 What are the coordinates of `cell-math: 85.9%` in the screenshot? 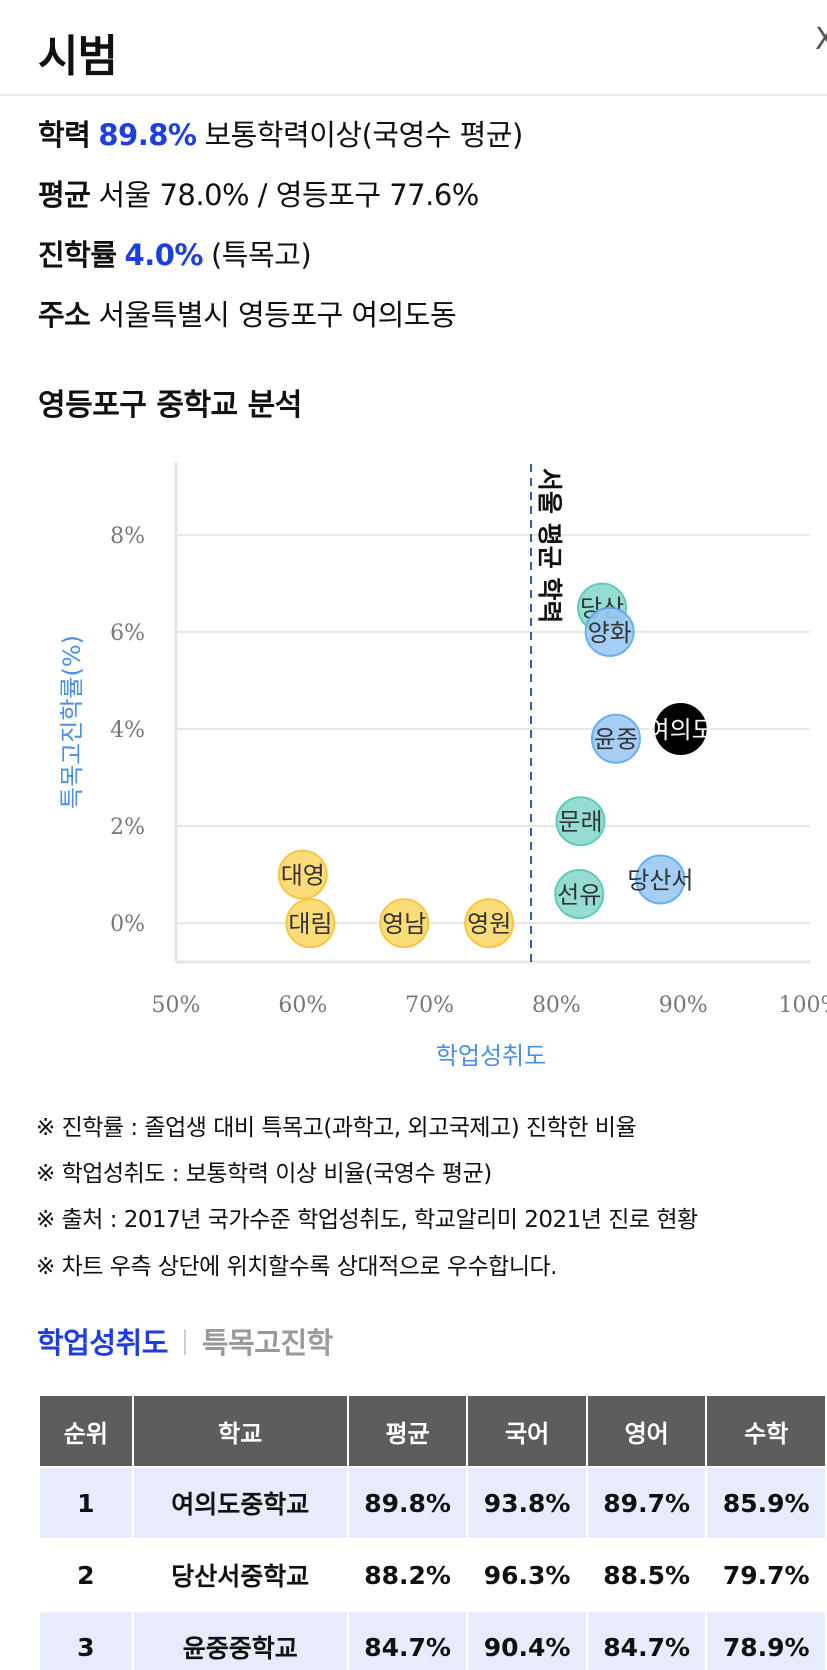 It's located at (766, 1503).